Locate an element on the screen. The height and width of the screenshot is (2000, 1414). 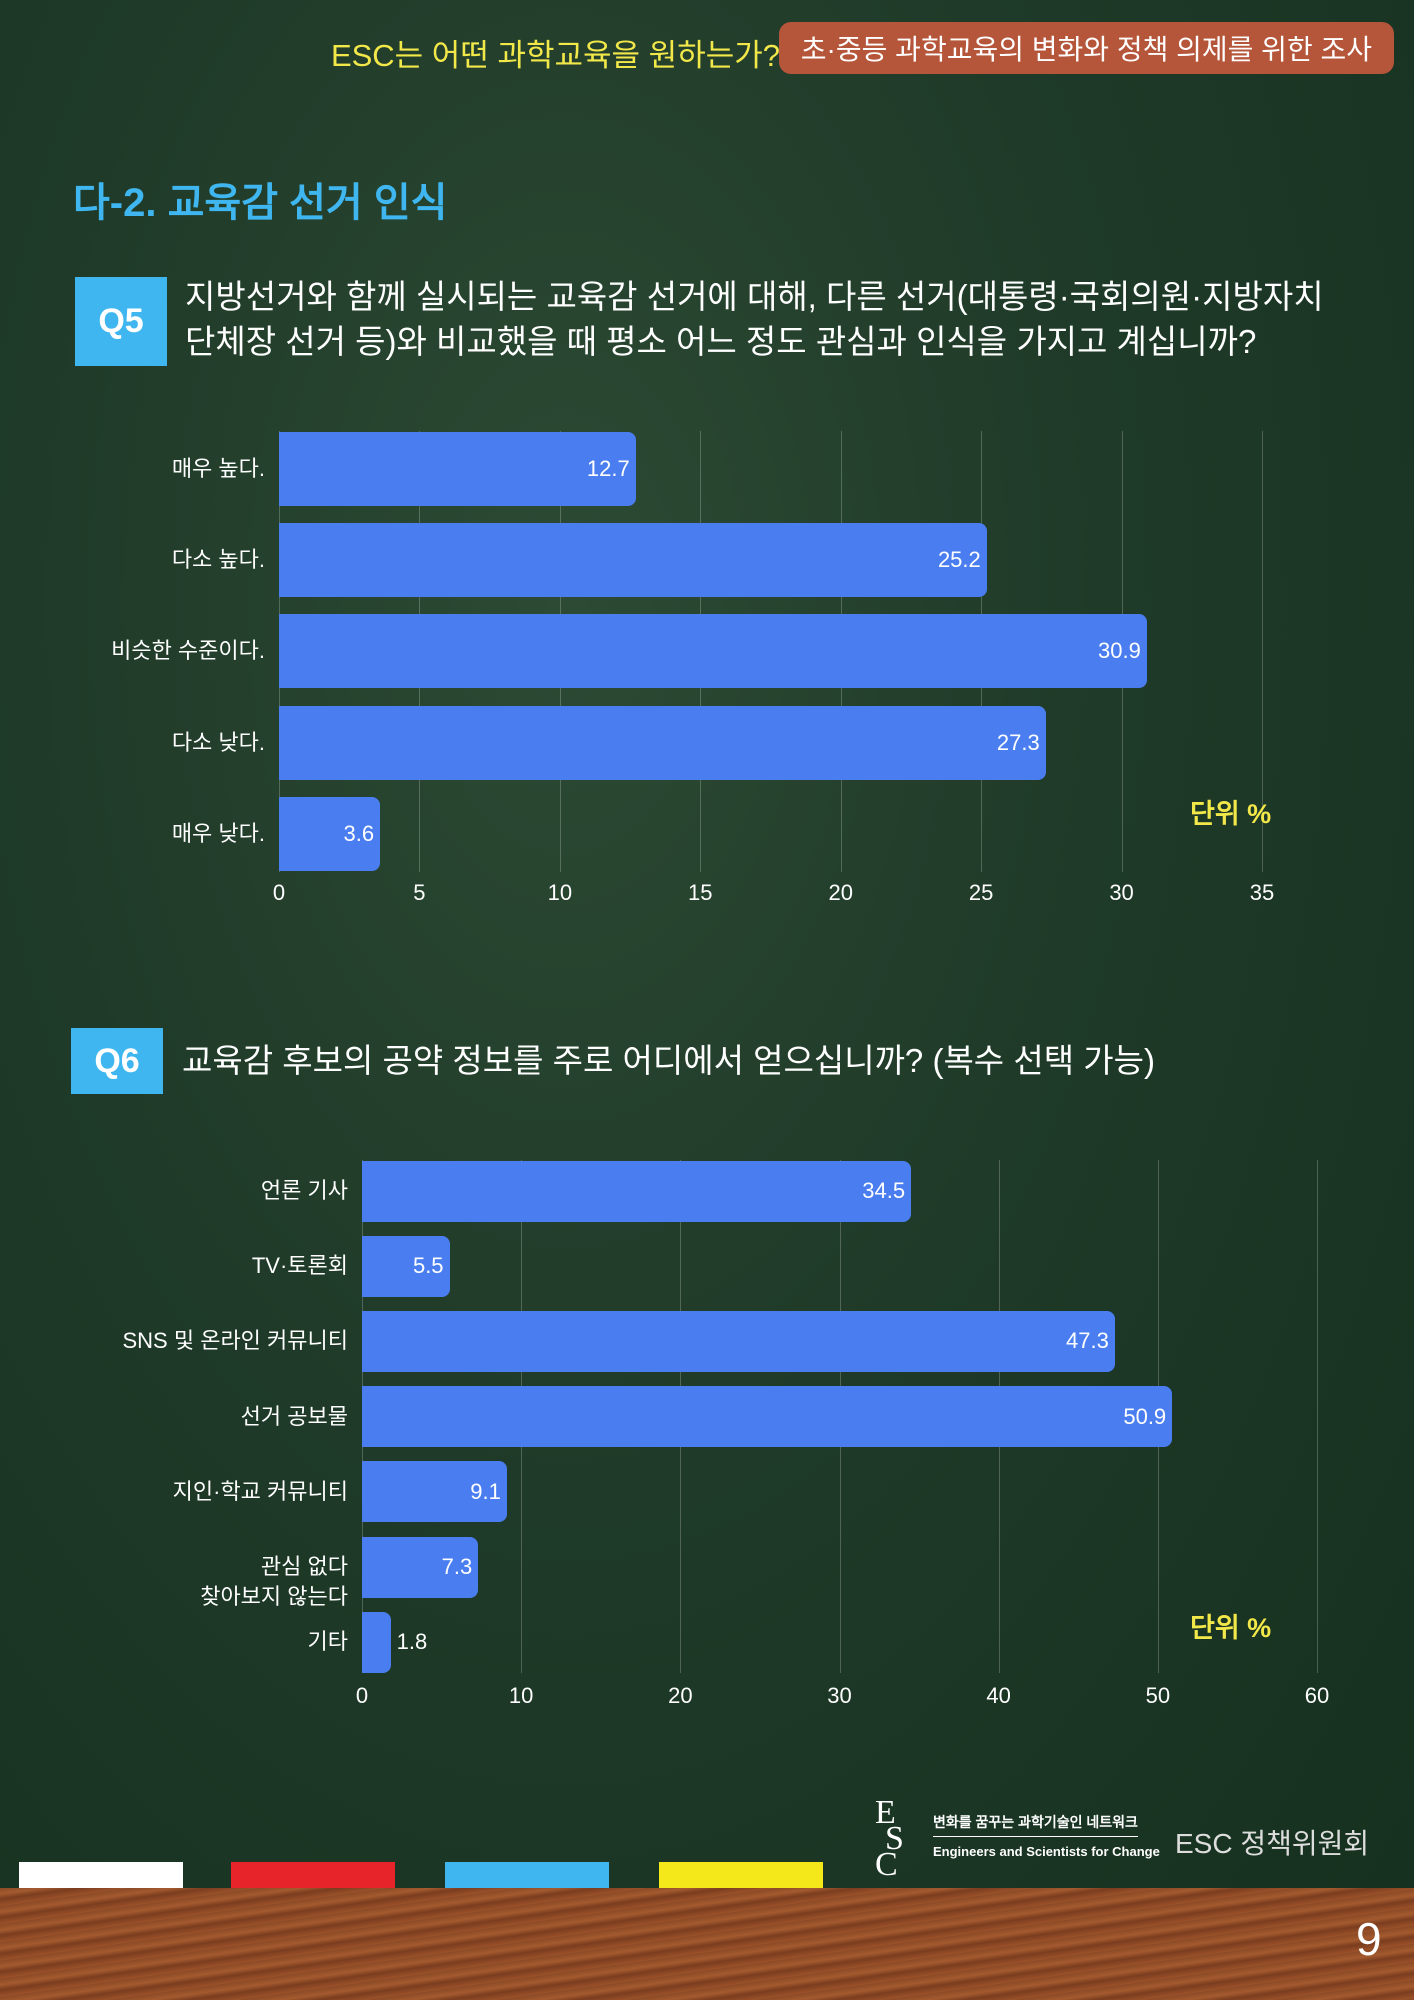
tagline-en: Engineers and Scientists for Change is located at coordinates (1046, 1851).